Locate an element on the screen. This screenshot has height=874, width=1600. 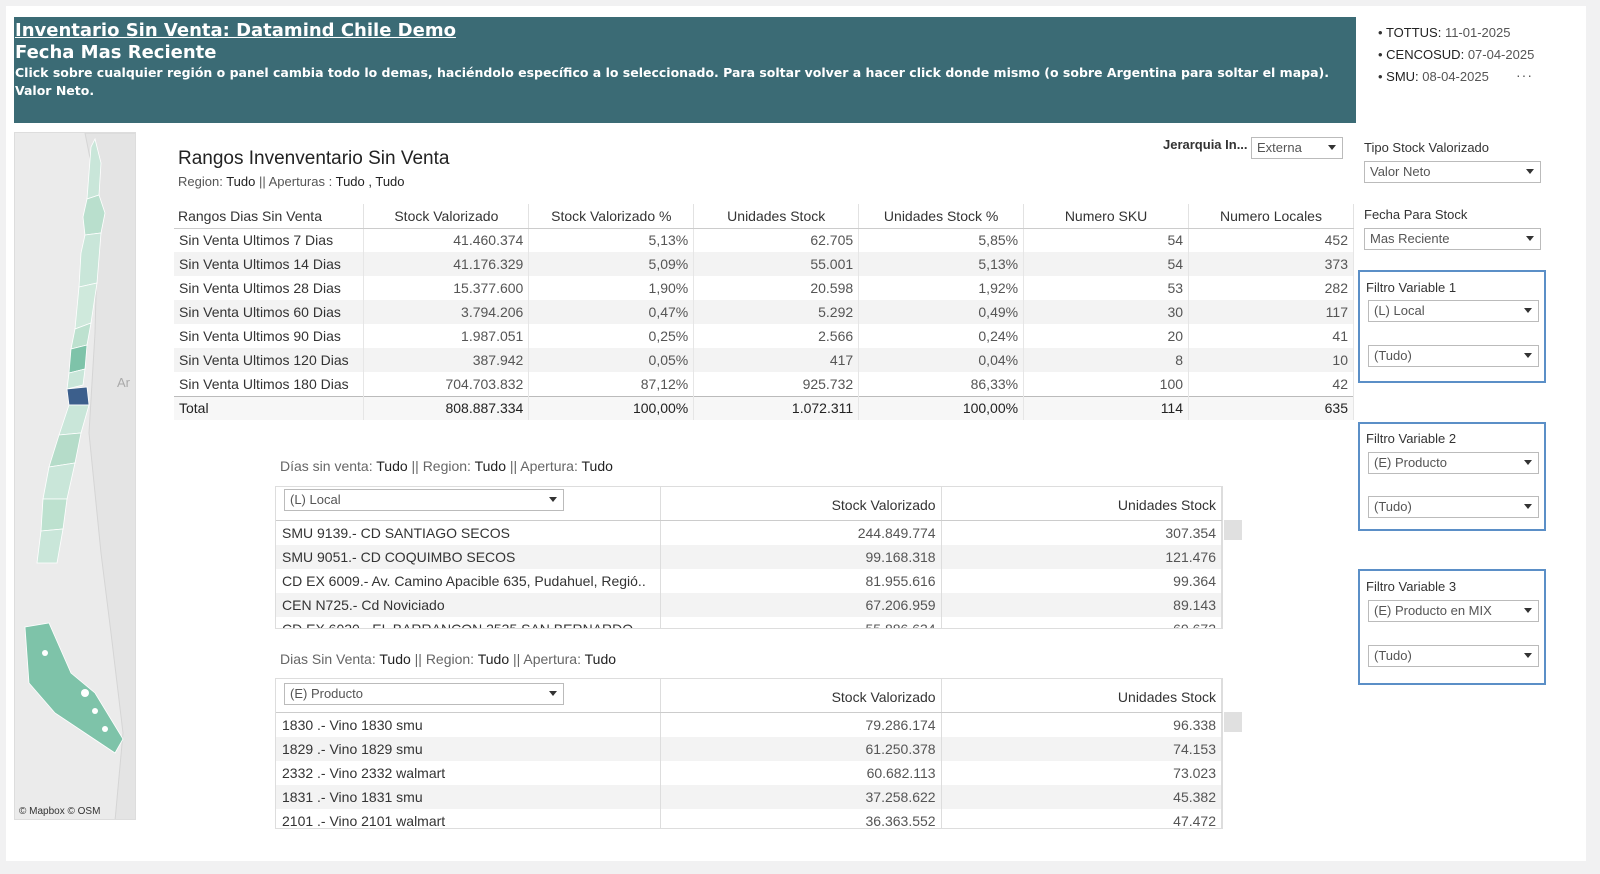
table-row: CEN N725.- Cd Noviciado 67.206.959 89.143 is located at coordinates (749, 605).